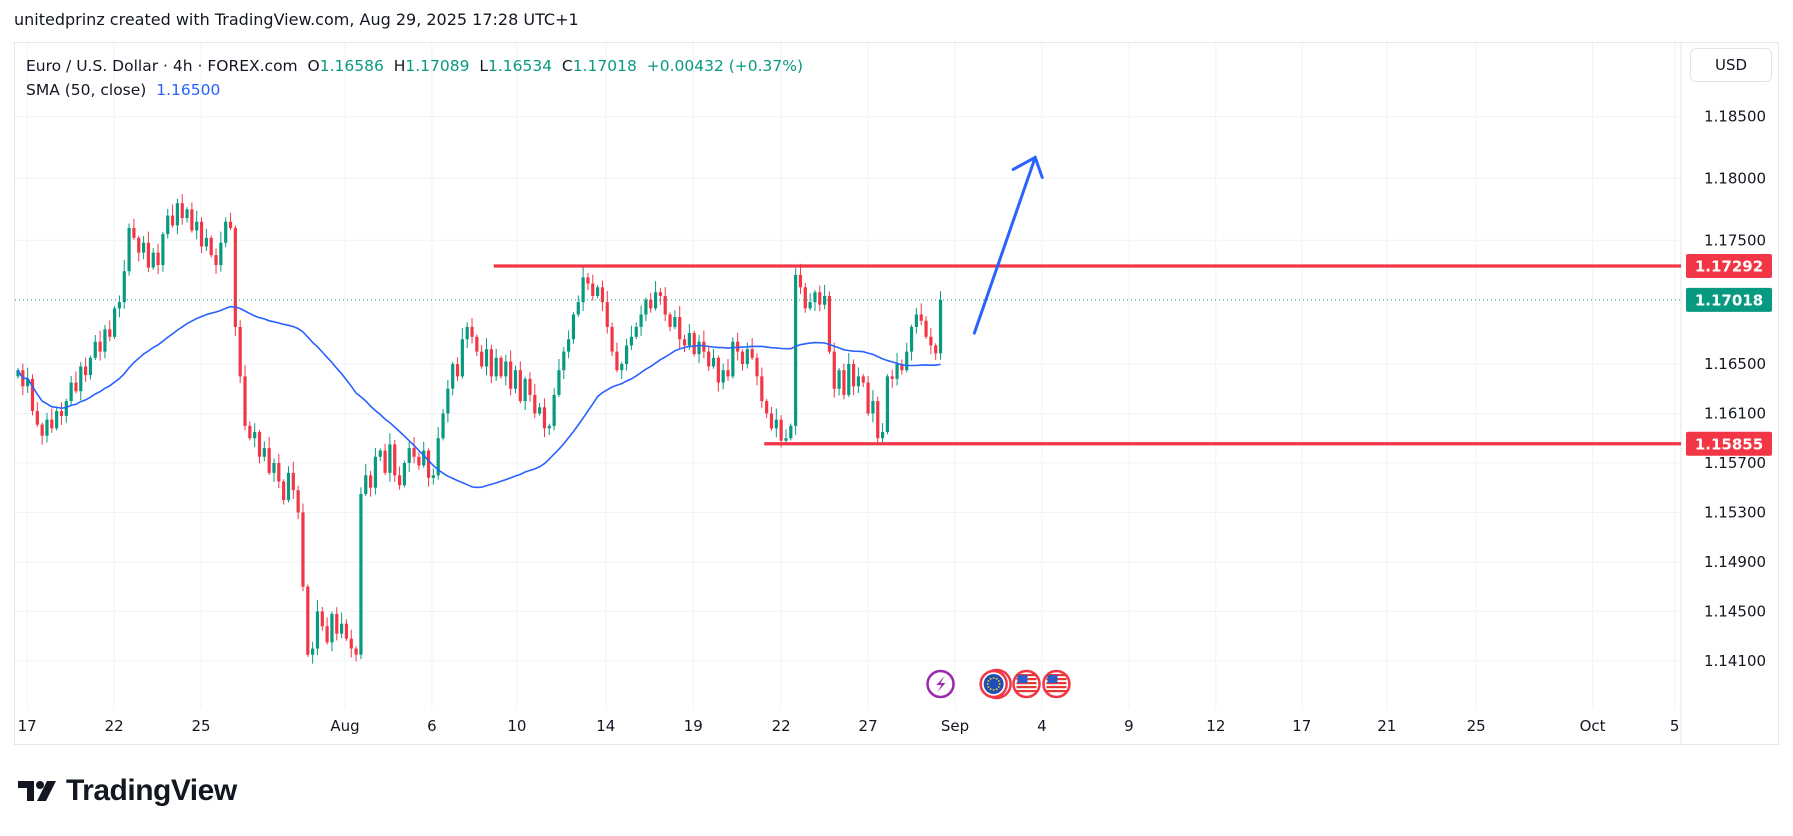  What do you see at coordinates (86, 90) in the screenshot?
I see `sma-label: SMA (50, close)` at bounding box center [86, 90].